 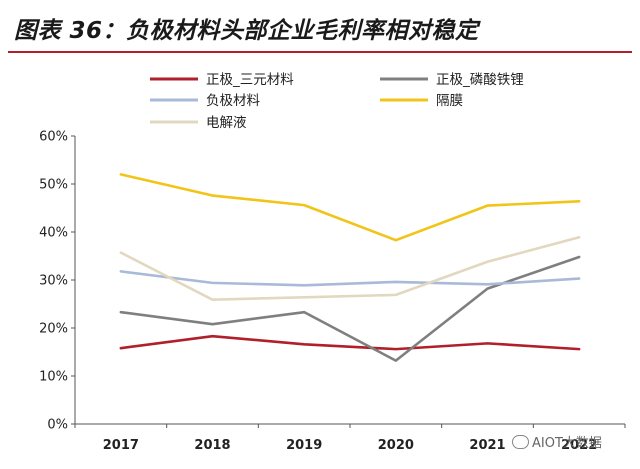 I want to click on y-tick-label: 40%, so click(x=53, y=233).